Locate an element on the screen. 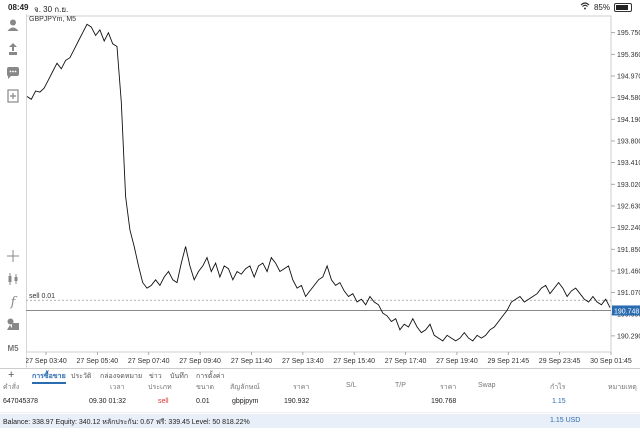  col-time: เวลา is located at coordinates (117, 387).